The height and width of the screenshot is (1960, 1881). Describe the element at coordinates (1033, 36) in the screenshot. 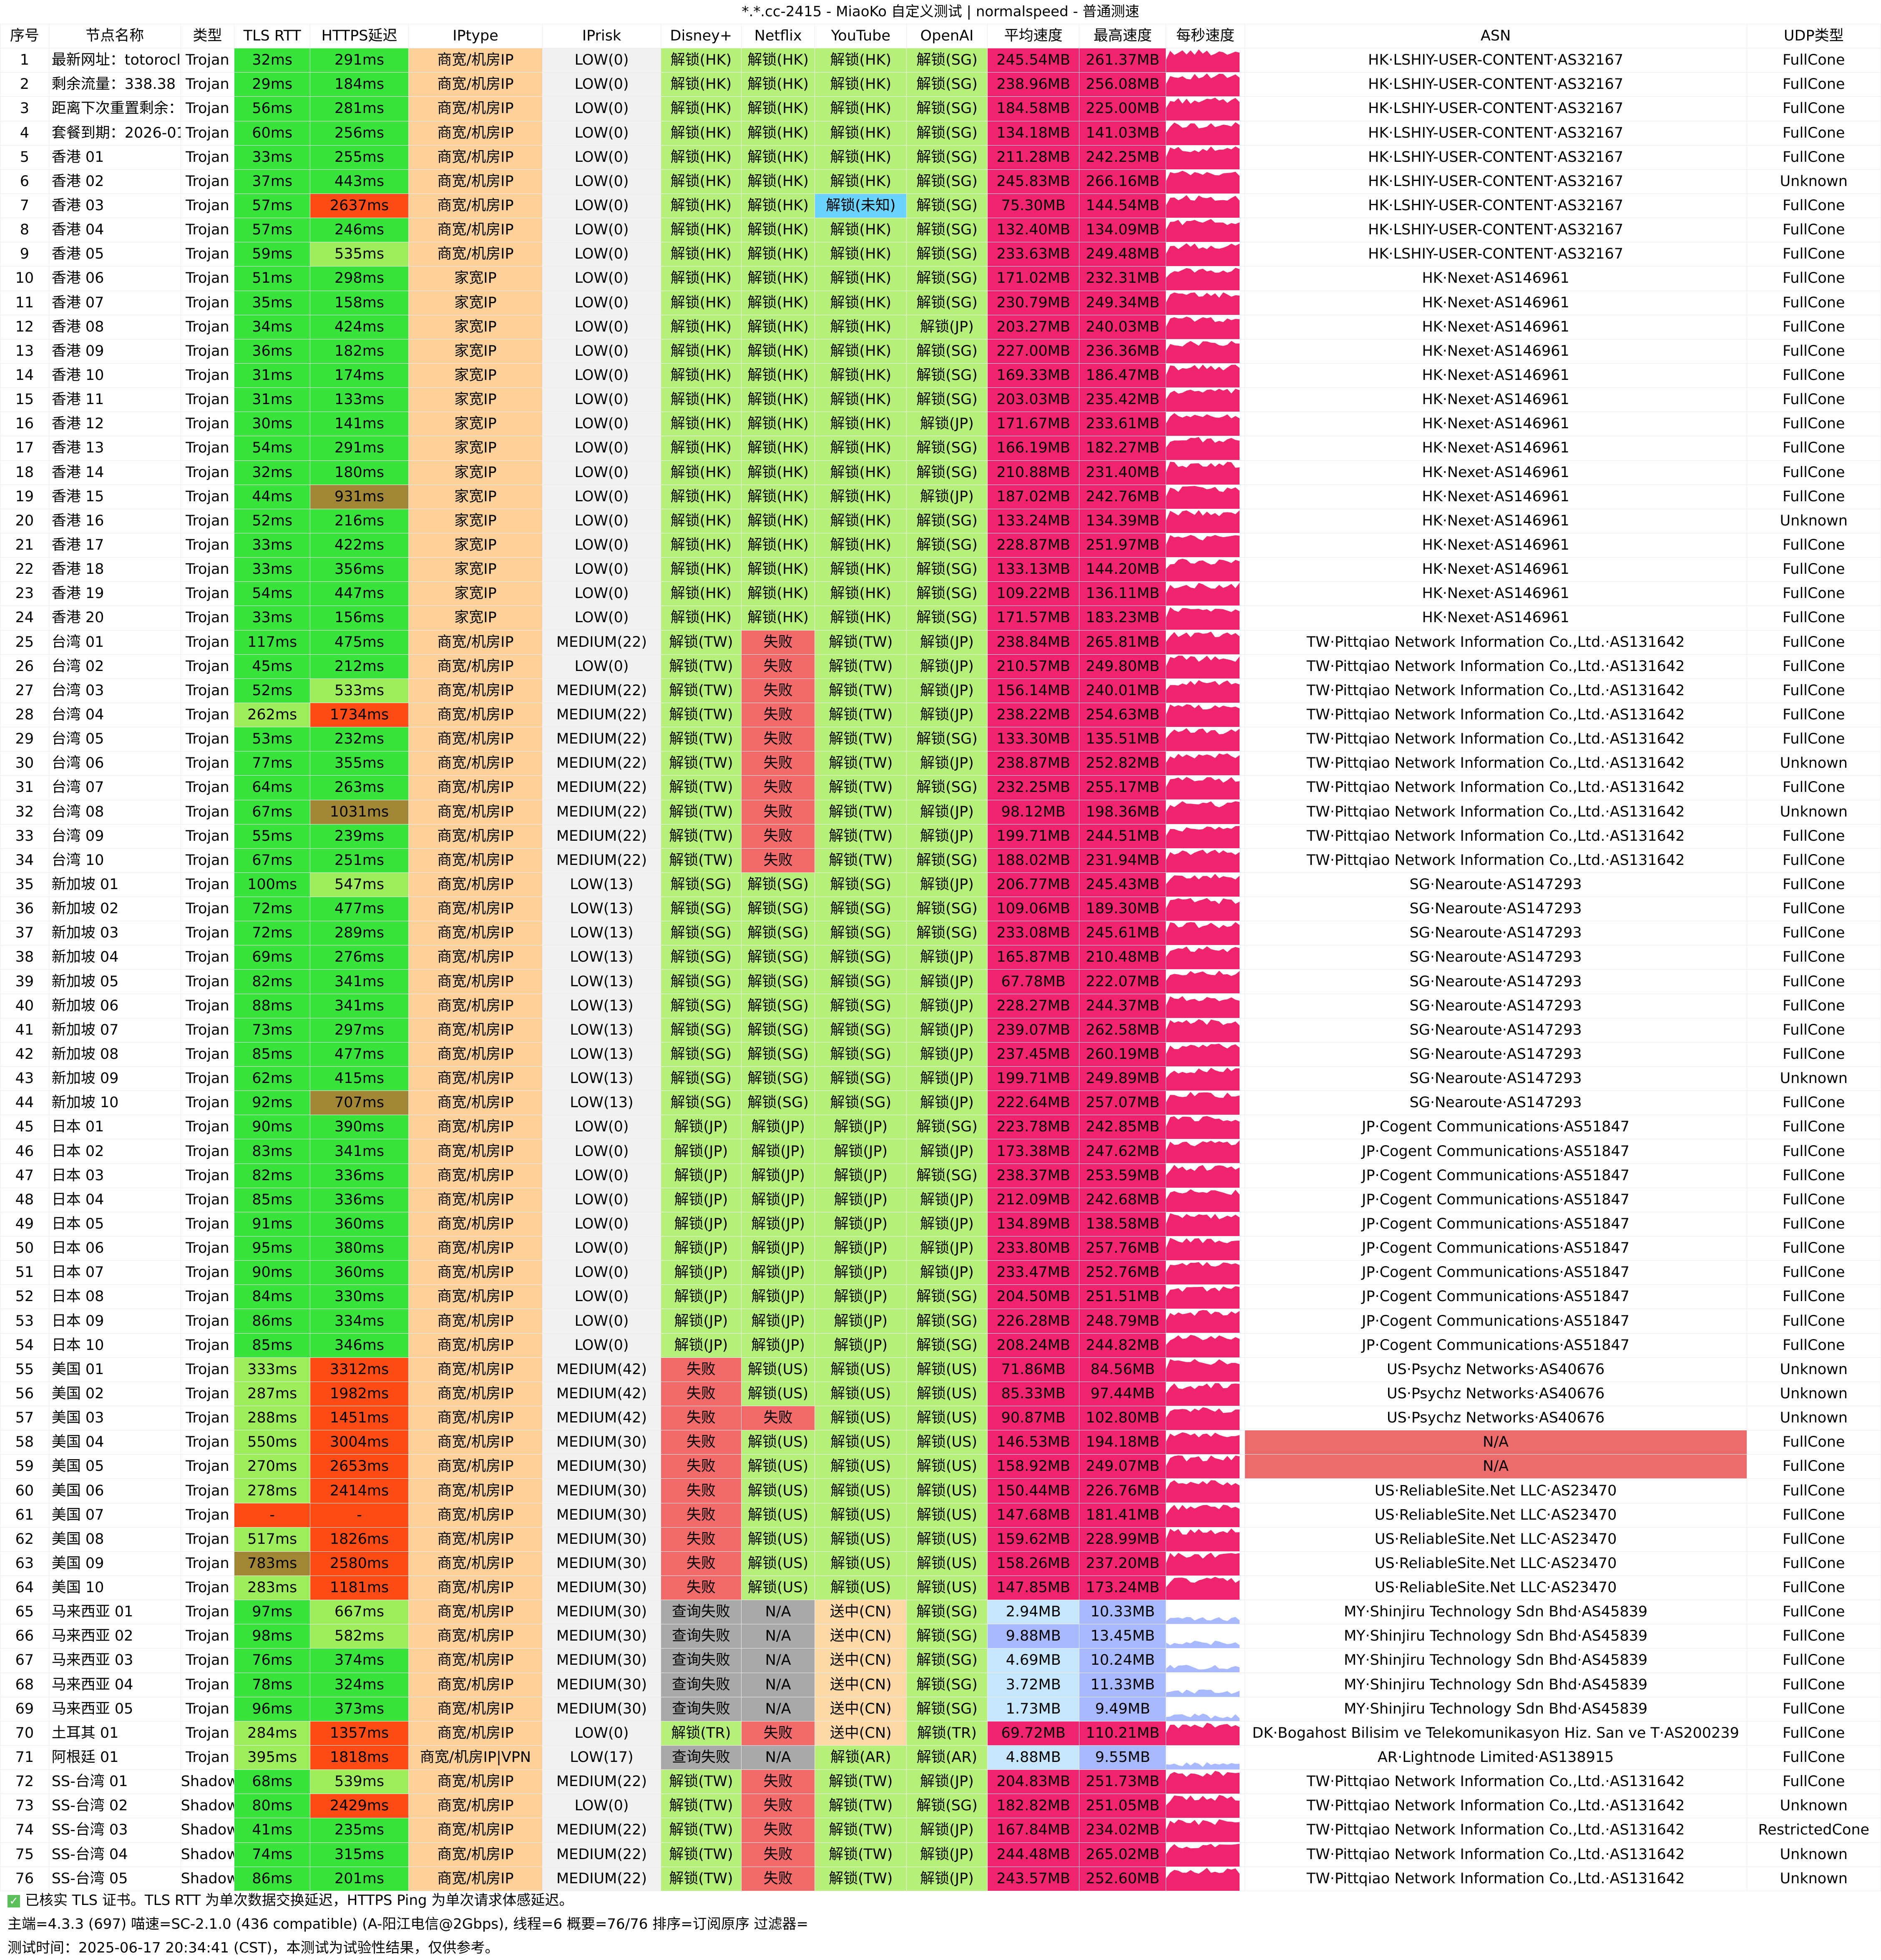

I see `col-avg-speed: 平均速度` at that location.